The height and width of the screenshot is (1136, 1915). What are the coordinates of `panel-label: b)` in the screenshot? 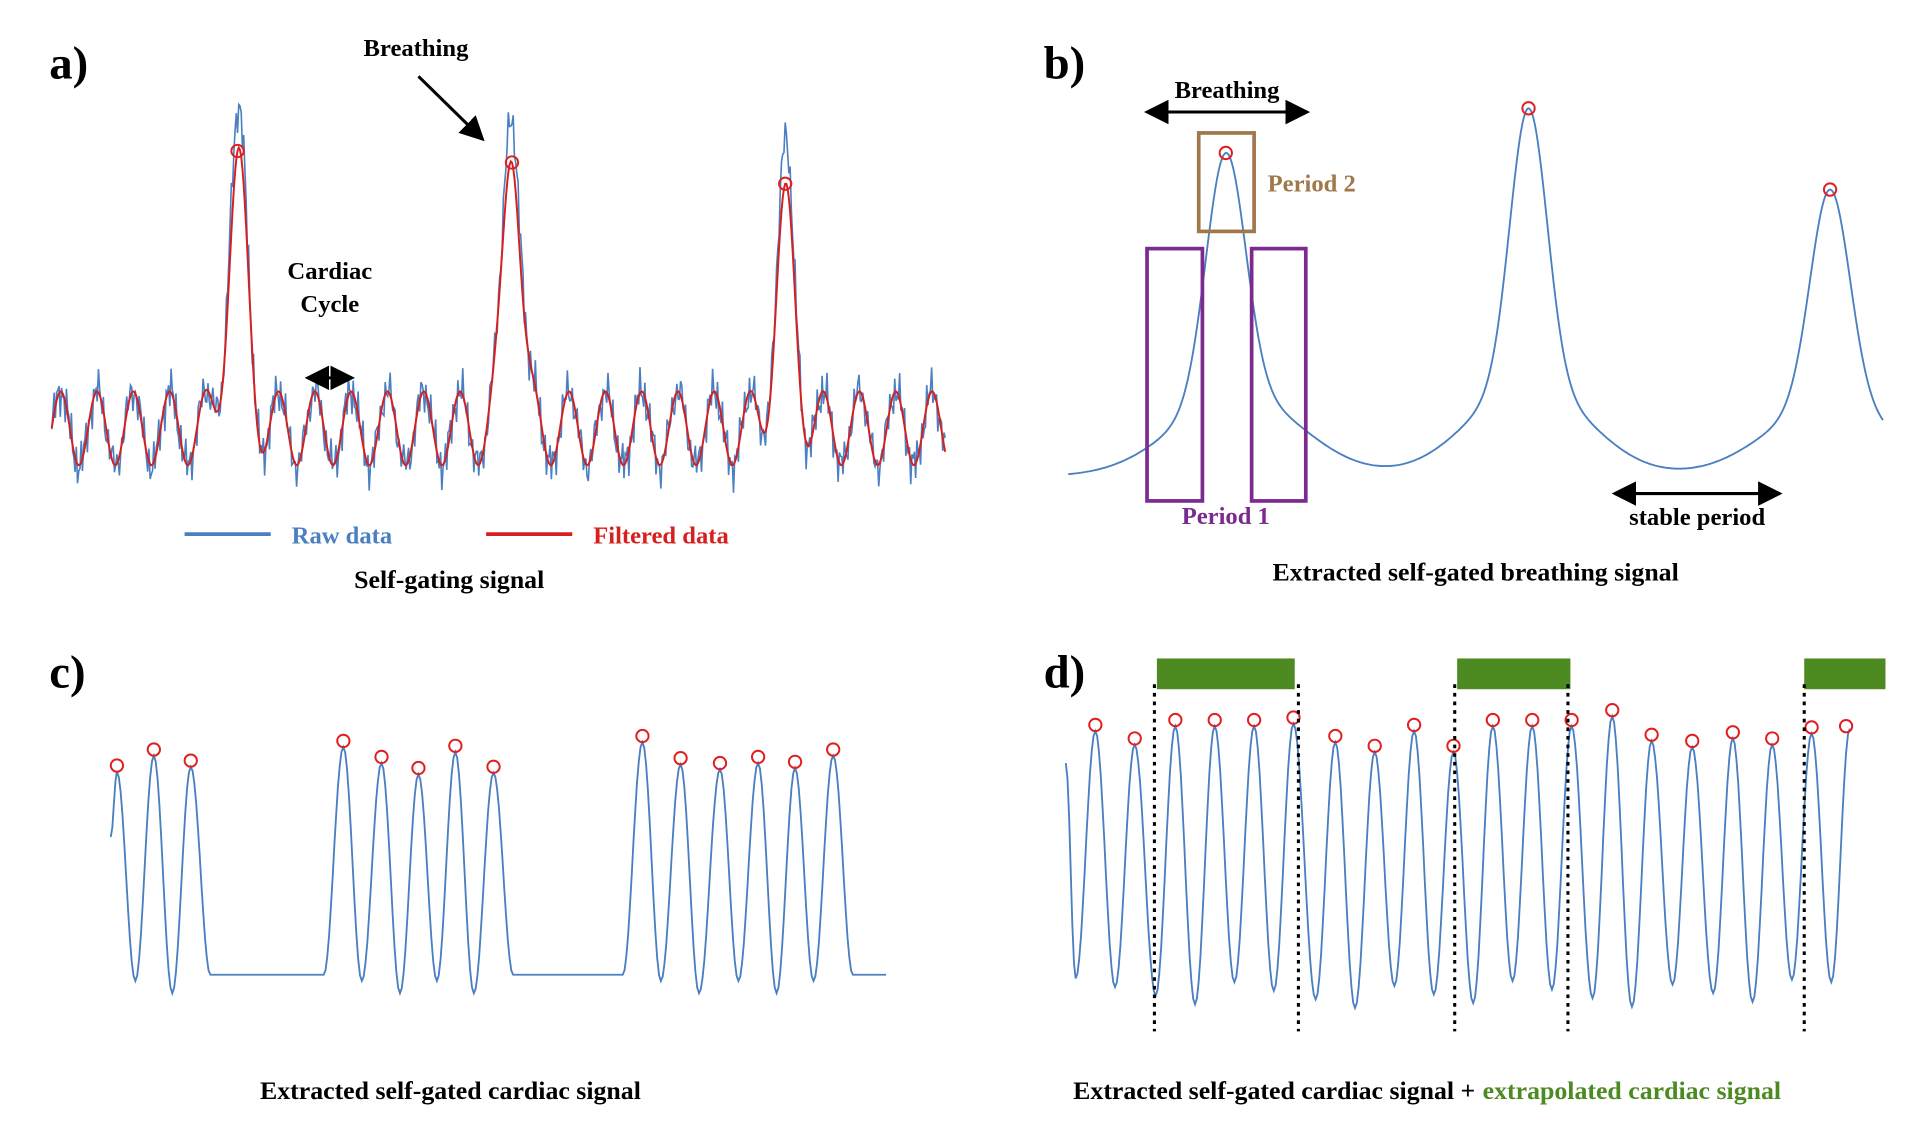 It's located at (1065, 63).